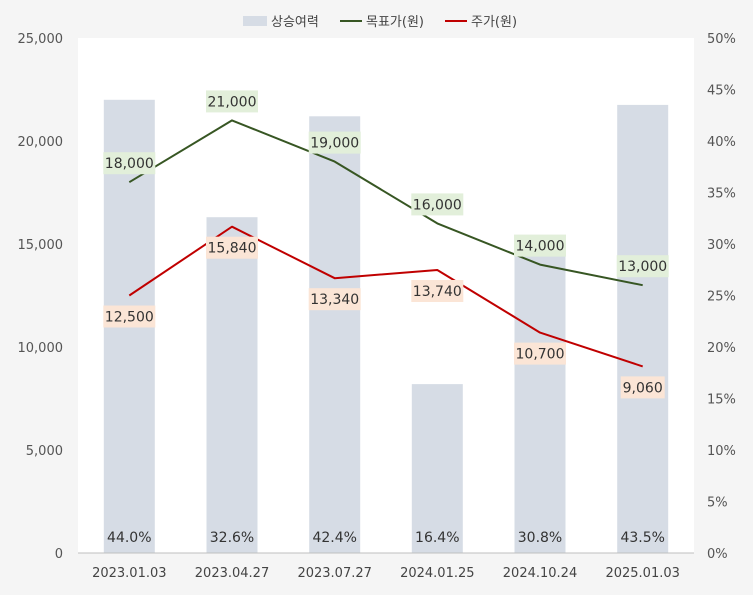 The image size is (753, 599). Describe the element at coordinates (437, 292) in the screenshot. I see `series-2-label-4: 13,740` at that location.